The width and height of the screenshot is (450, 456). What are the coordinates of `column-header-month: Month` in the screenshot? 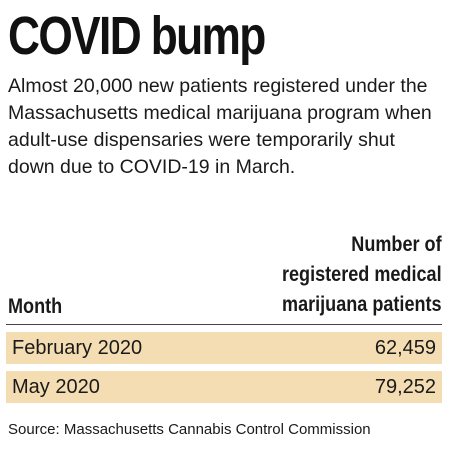 It's located at (35, 306).